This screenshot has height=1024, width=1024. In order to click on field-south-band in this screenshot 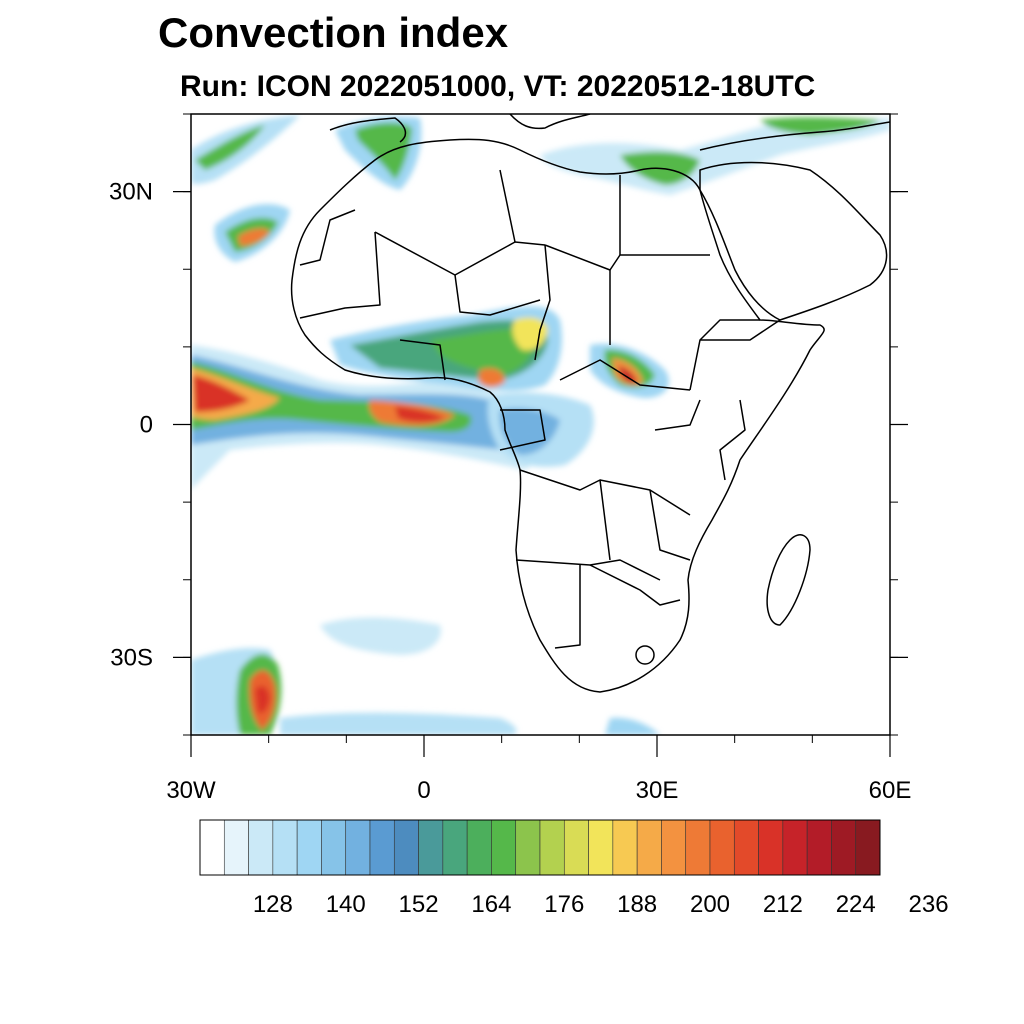, I will do `click(398, 723)`.